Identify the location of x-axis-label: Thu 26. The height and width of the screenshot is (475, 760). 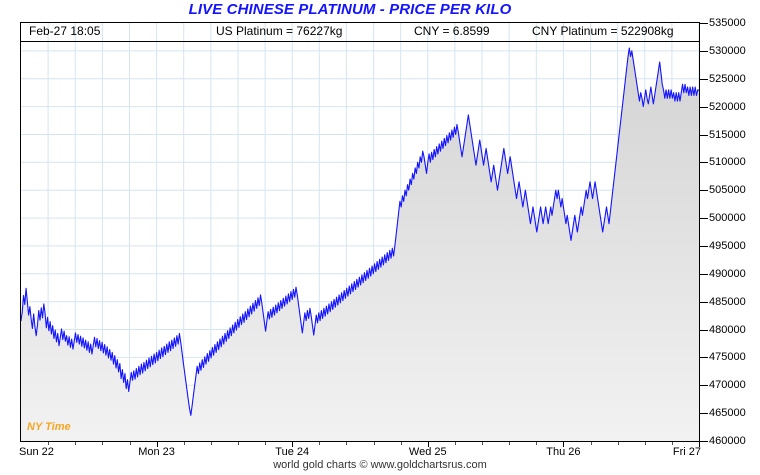
(563, 452).